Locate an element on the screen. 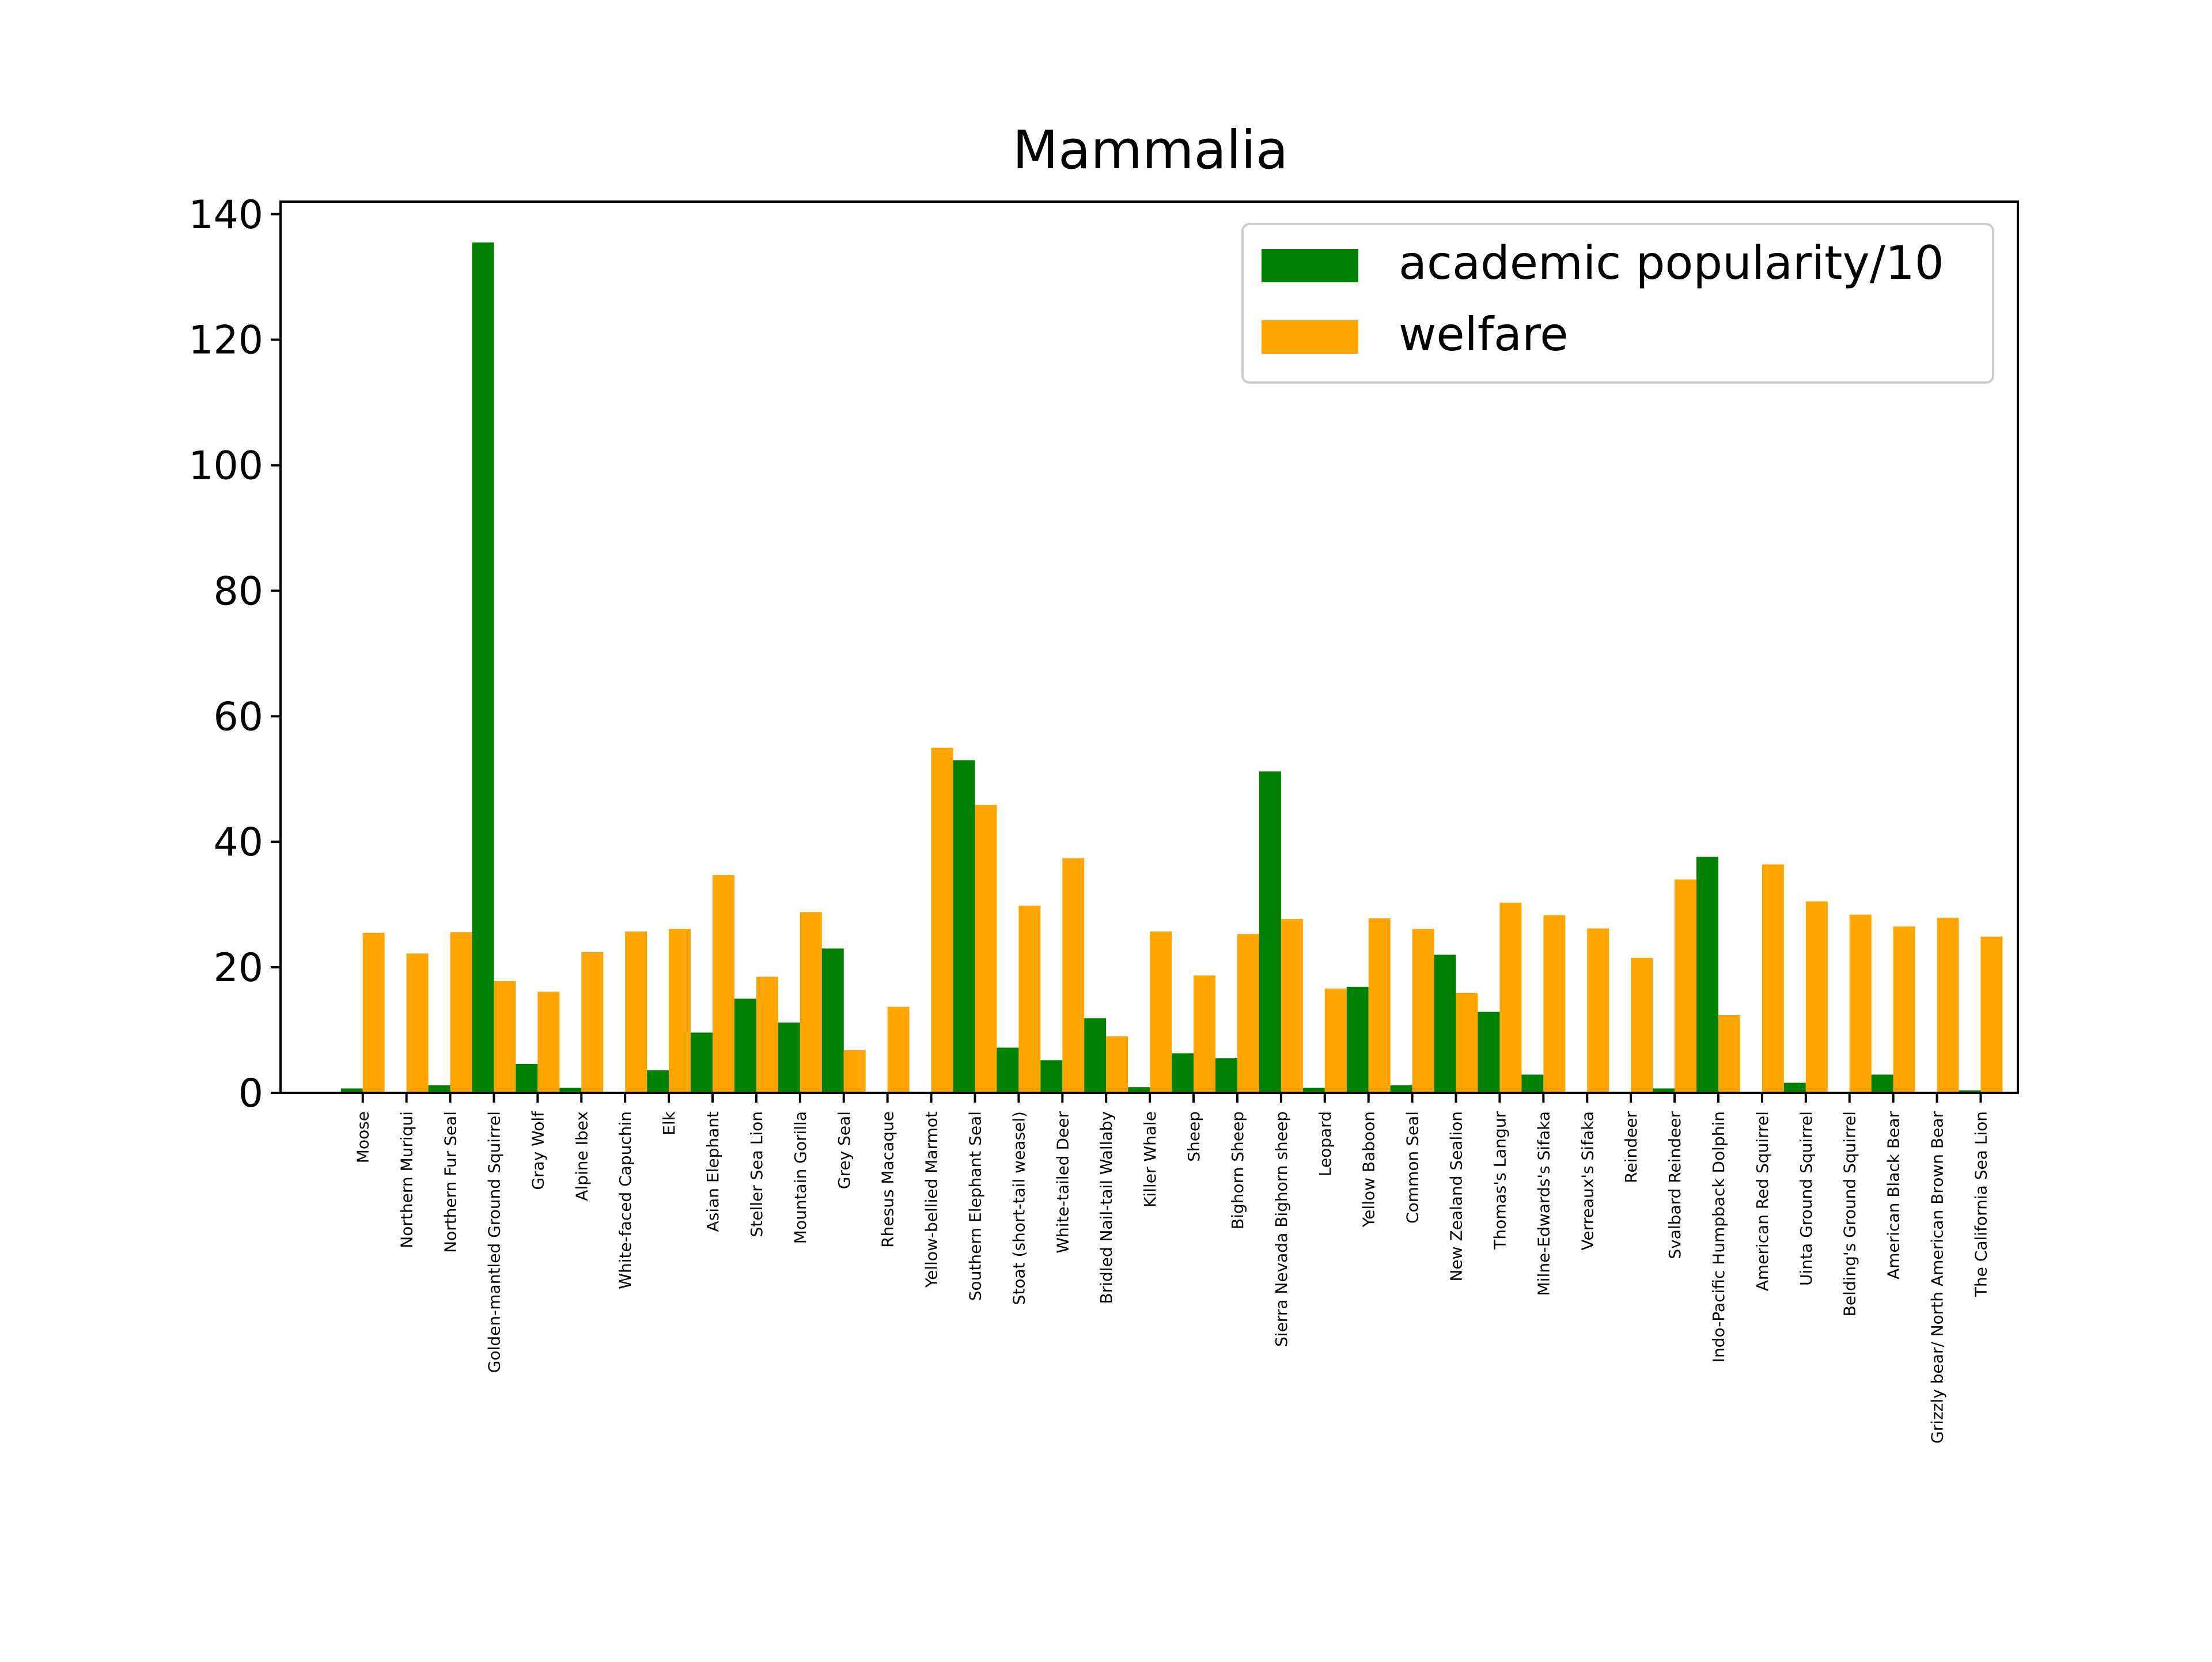  x-tick-label: Alpine Ibex is located at coordinates (581, 1156).